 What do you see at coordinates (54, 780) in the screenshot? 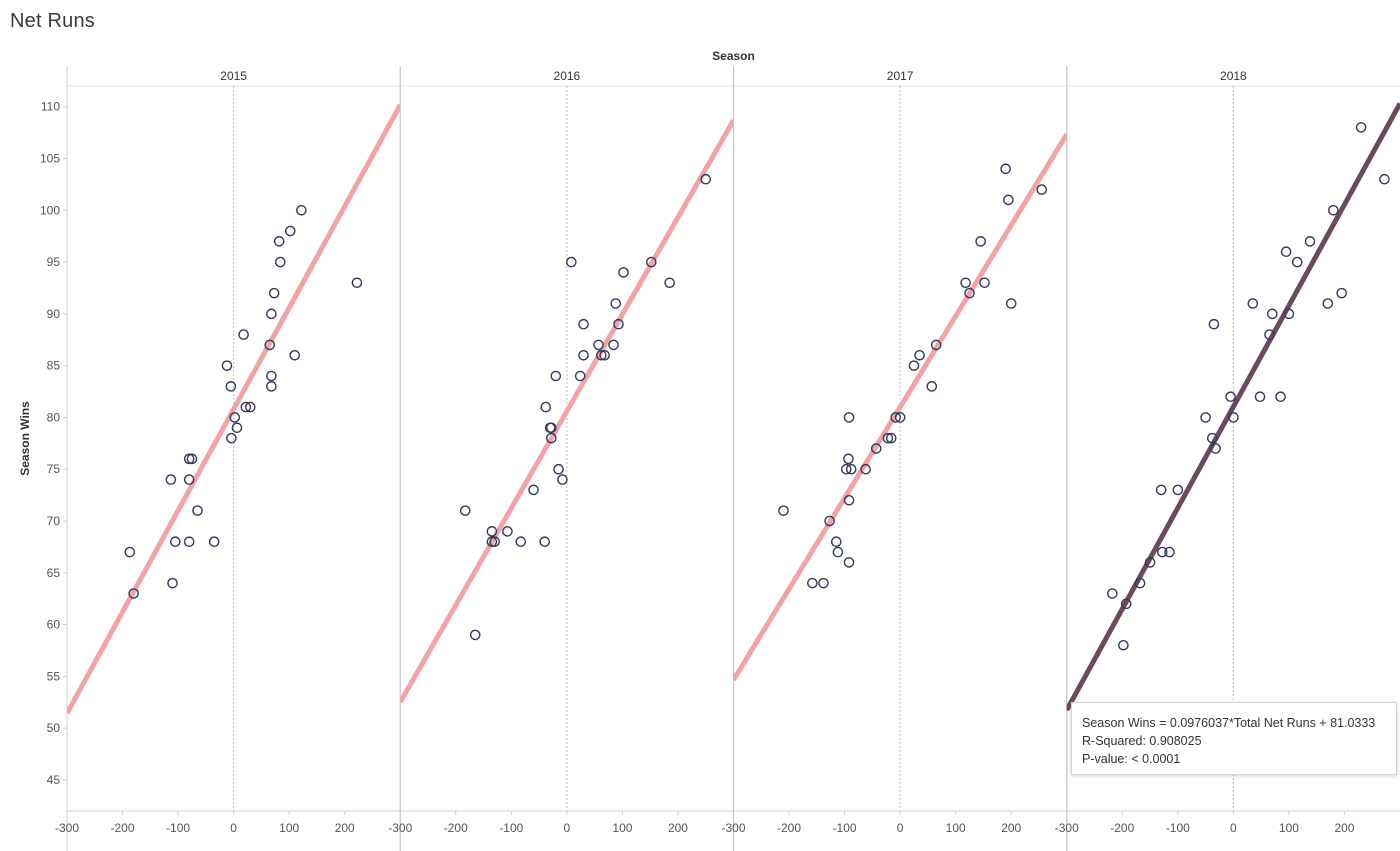
I see `y-tick-label: 45` at bounding box center [54, 780].